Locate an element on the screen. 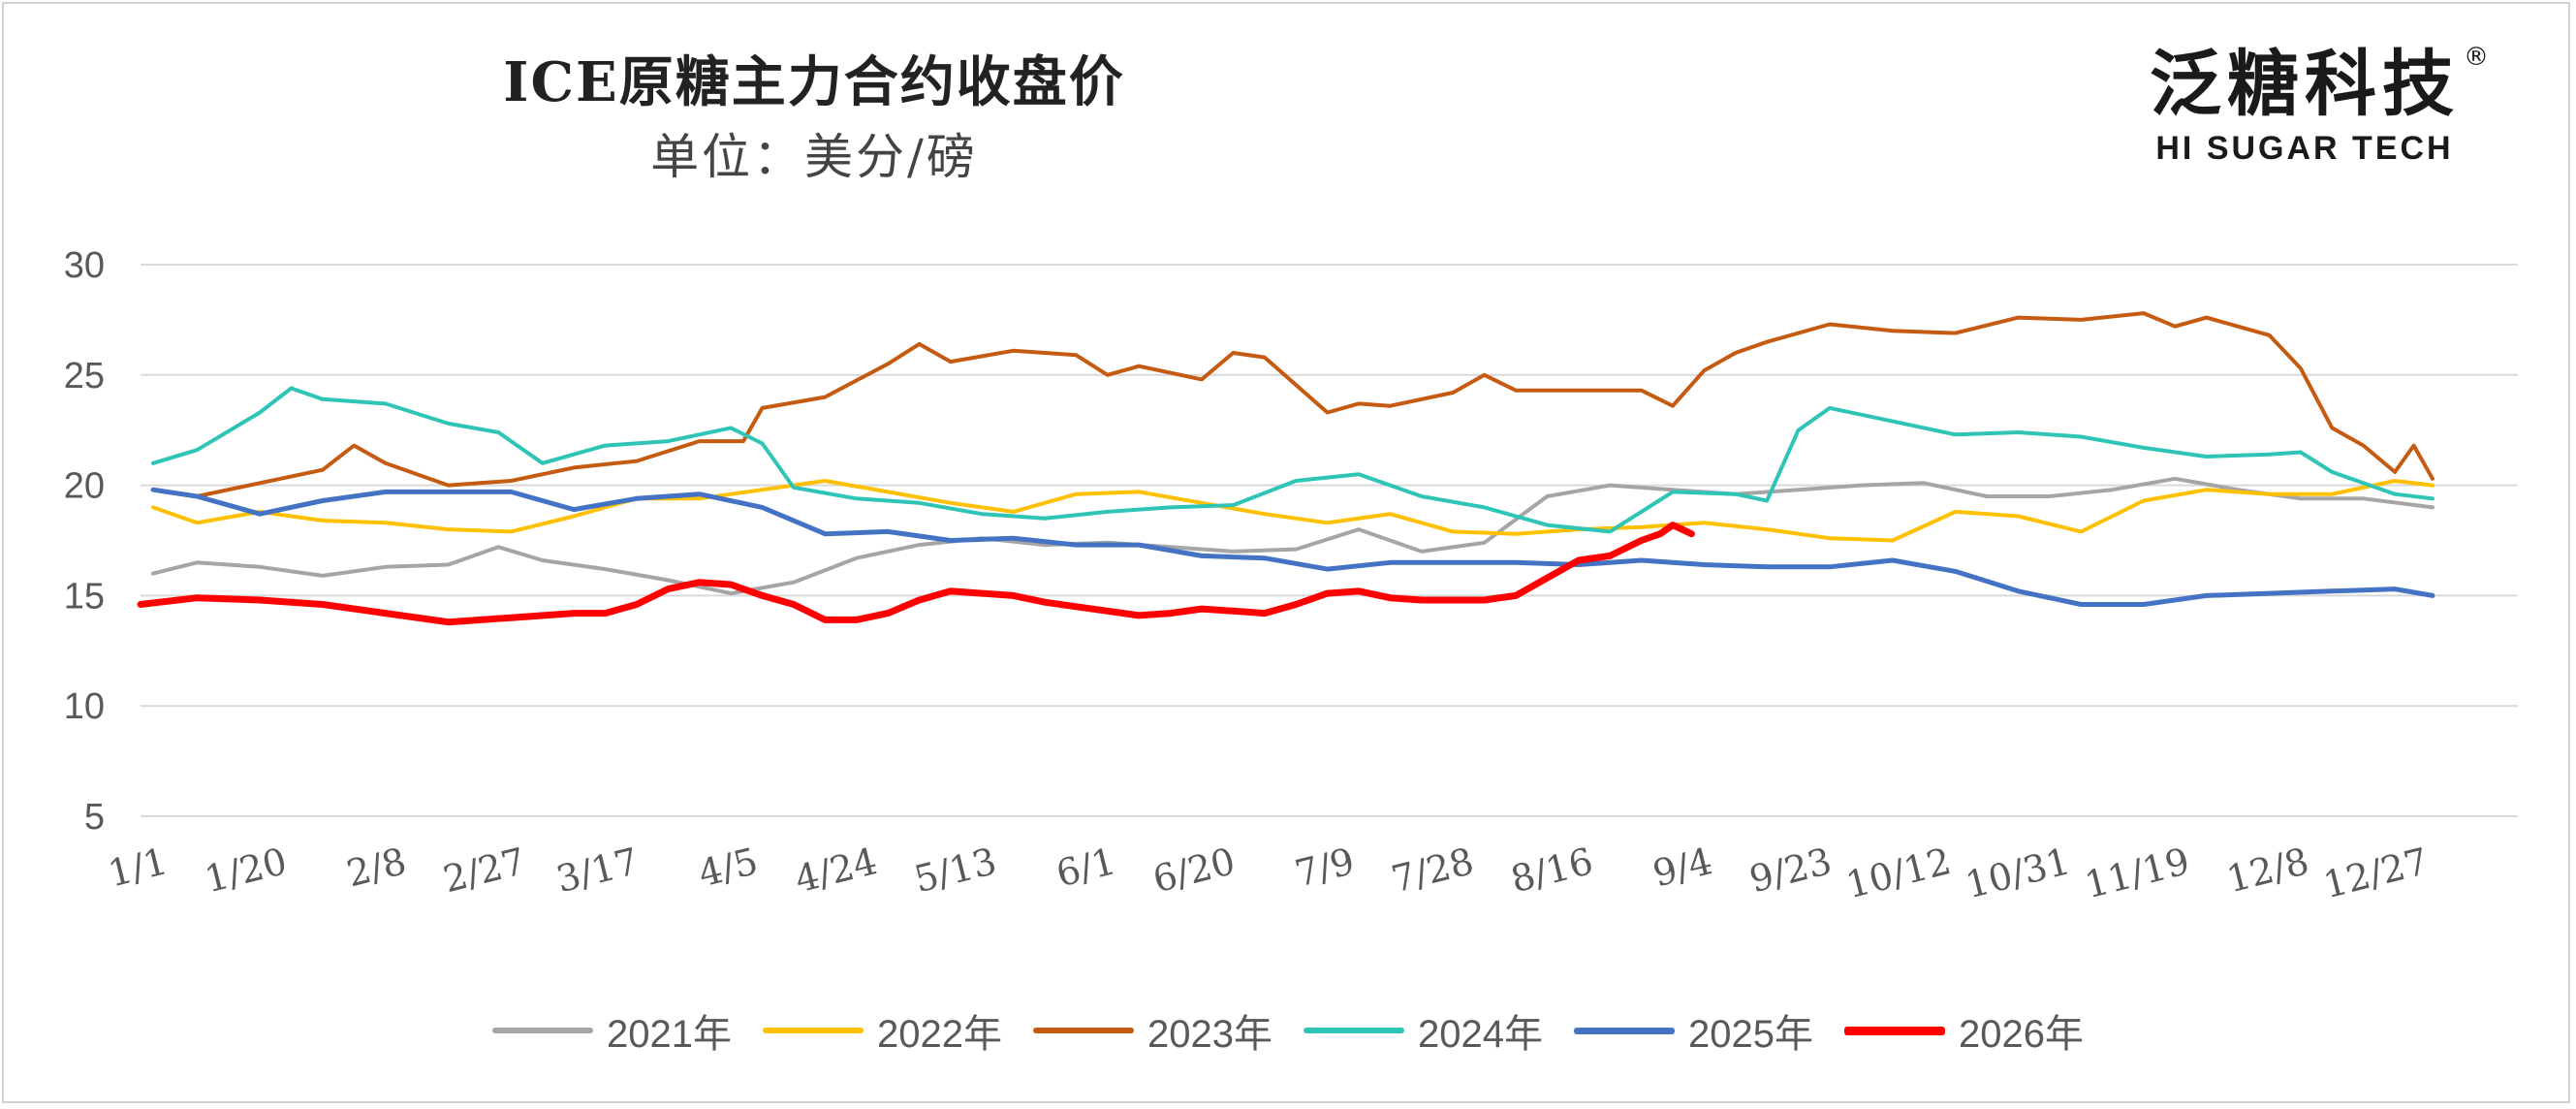  brand-logo: ® 泛糖科技 HI SUGAR TECH is located at coordinates (2319, 105).